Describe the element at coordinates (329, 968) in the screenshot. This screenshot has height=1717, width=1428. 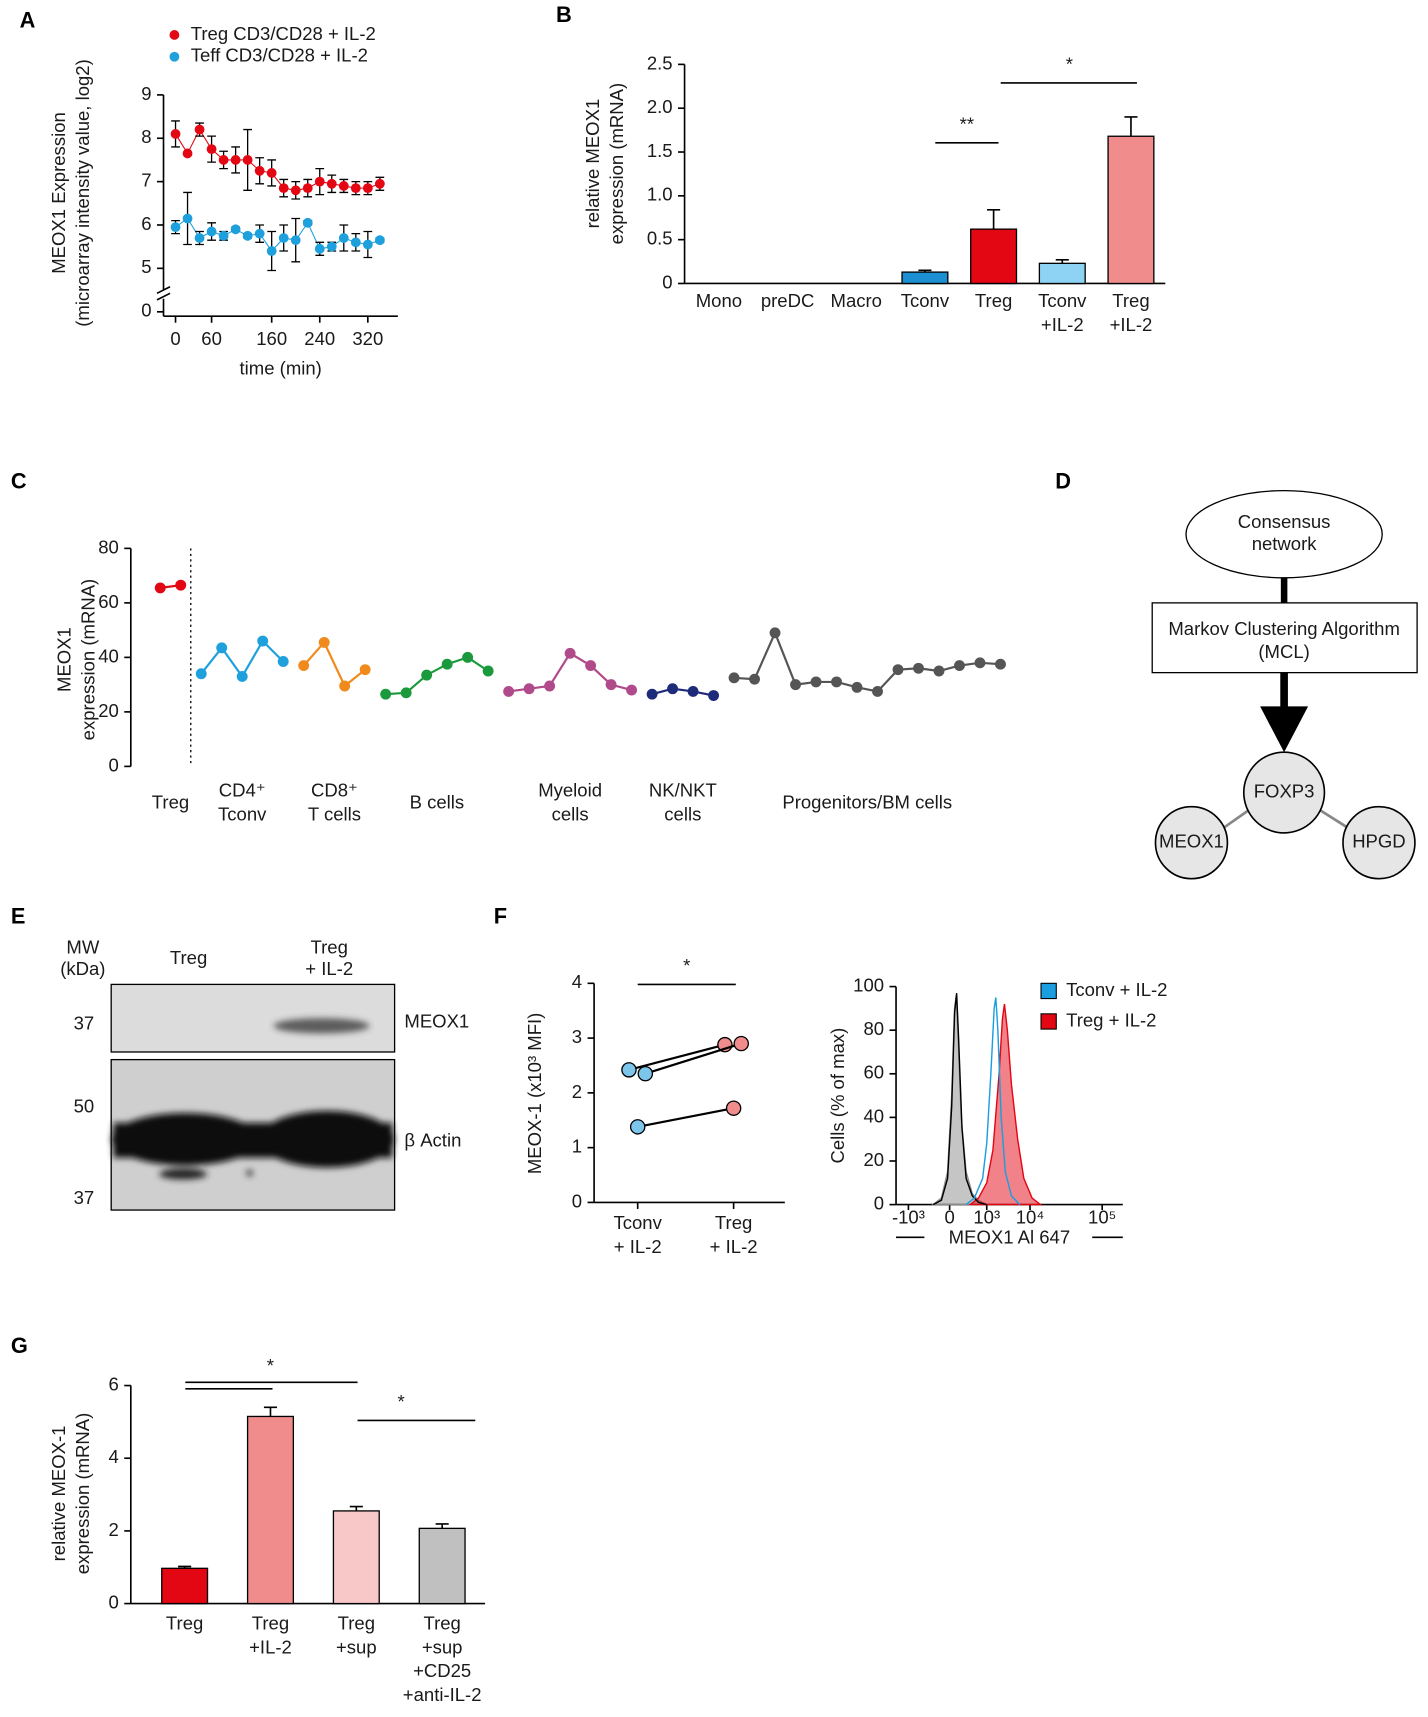
I see `lane-label: + IL-2` at that location.